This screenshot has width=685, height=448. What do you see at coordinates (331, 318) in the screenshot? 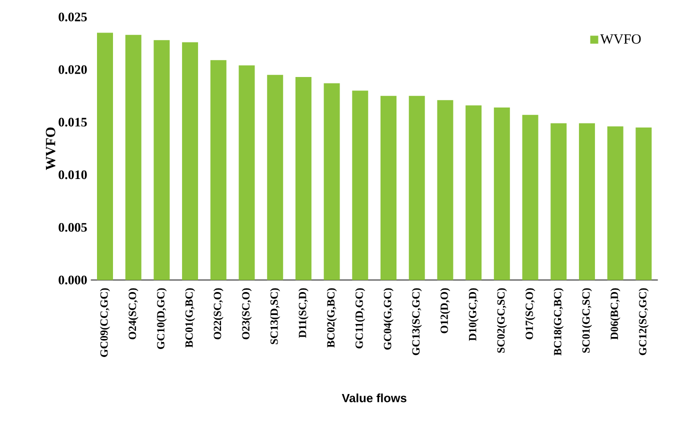
I see `x-tick-label: BC02(G,BC)` at bounding box center [331, 318].